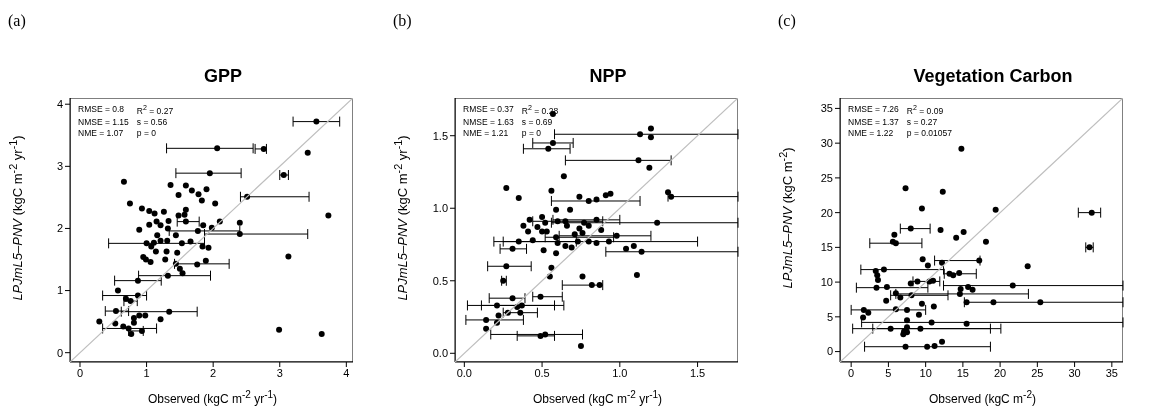 This screenshot has width=1157, height=408. What do you see at coordinates (402, 21) in the screenshot?
I see `text: (b)` at bounding box center [402, 21].